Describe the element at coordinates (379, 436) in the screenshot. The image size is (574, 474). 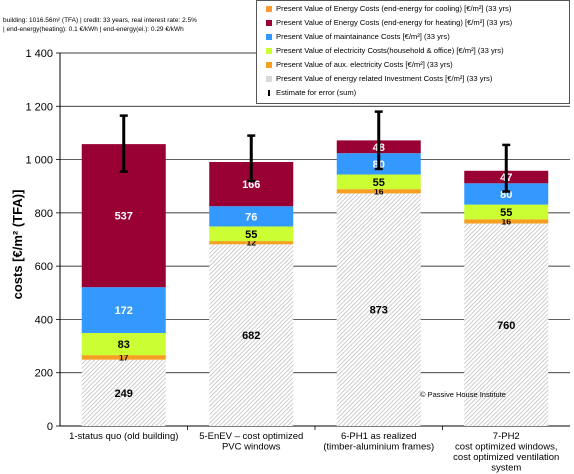
I see `x-tick-label: 6-PH1 as realized` at that location.